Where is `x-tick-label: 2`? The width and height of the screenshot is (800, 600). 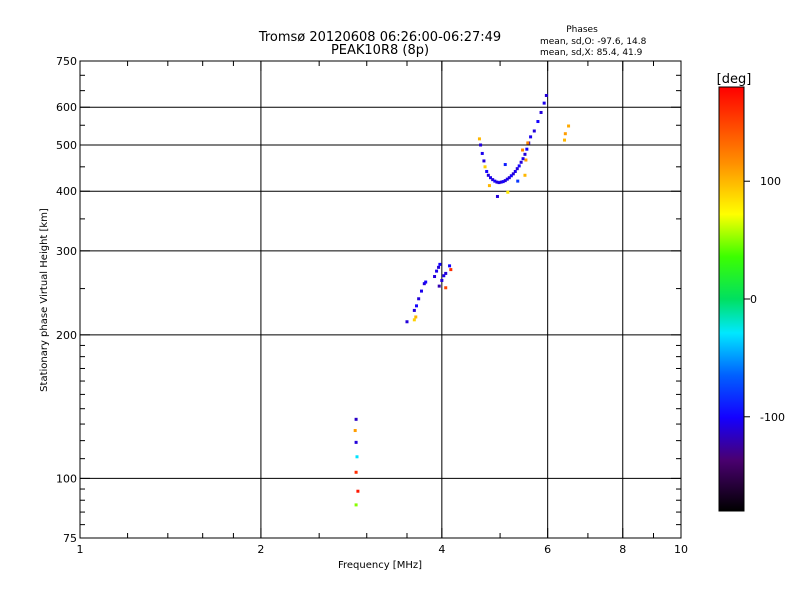
x-tick-label: 2 is located at coordinates (260, 549).